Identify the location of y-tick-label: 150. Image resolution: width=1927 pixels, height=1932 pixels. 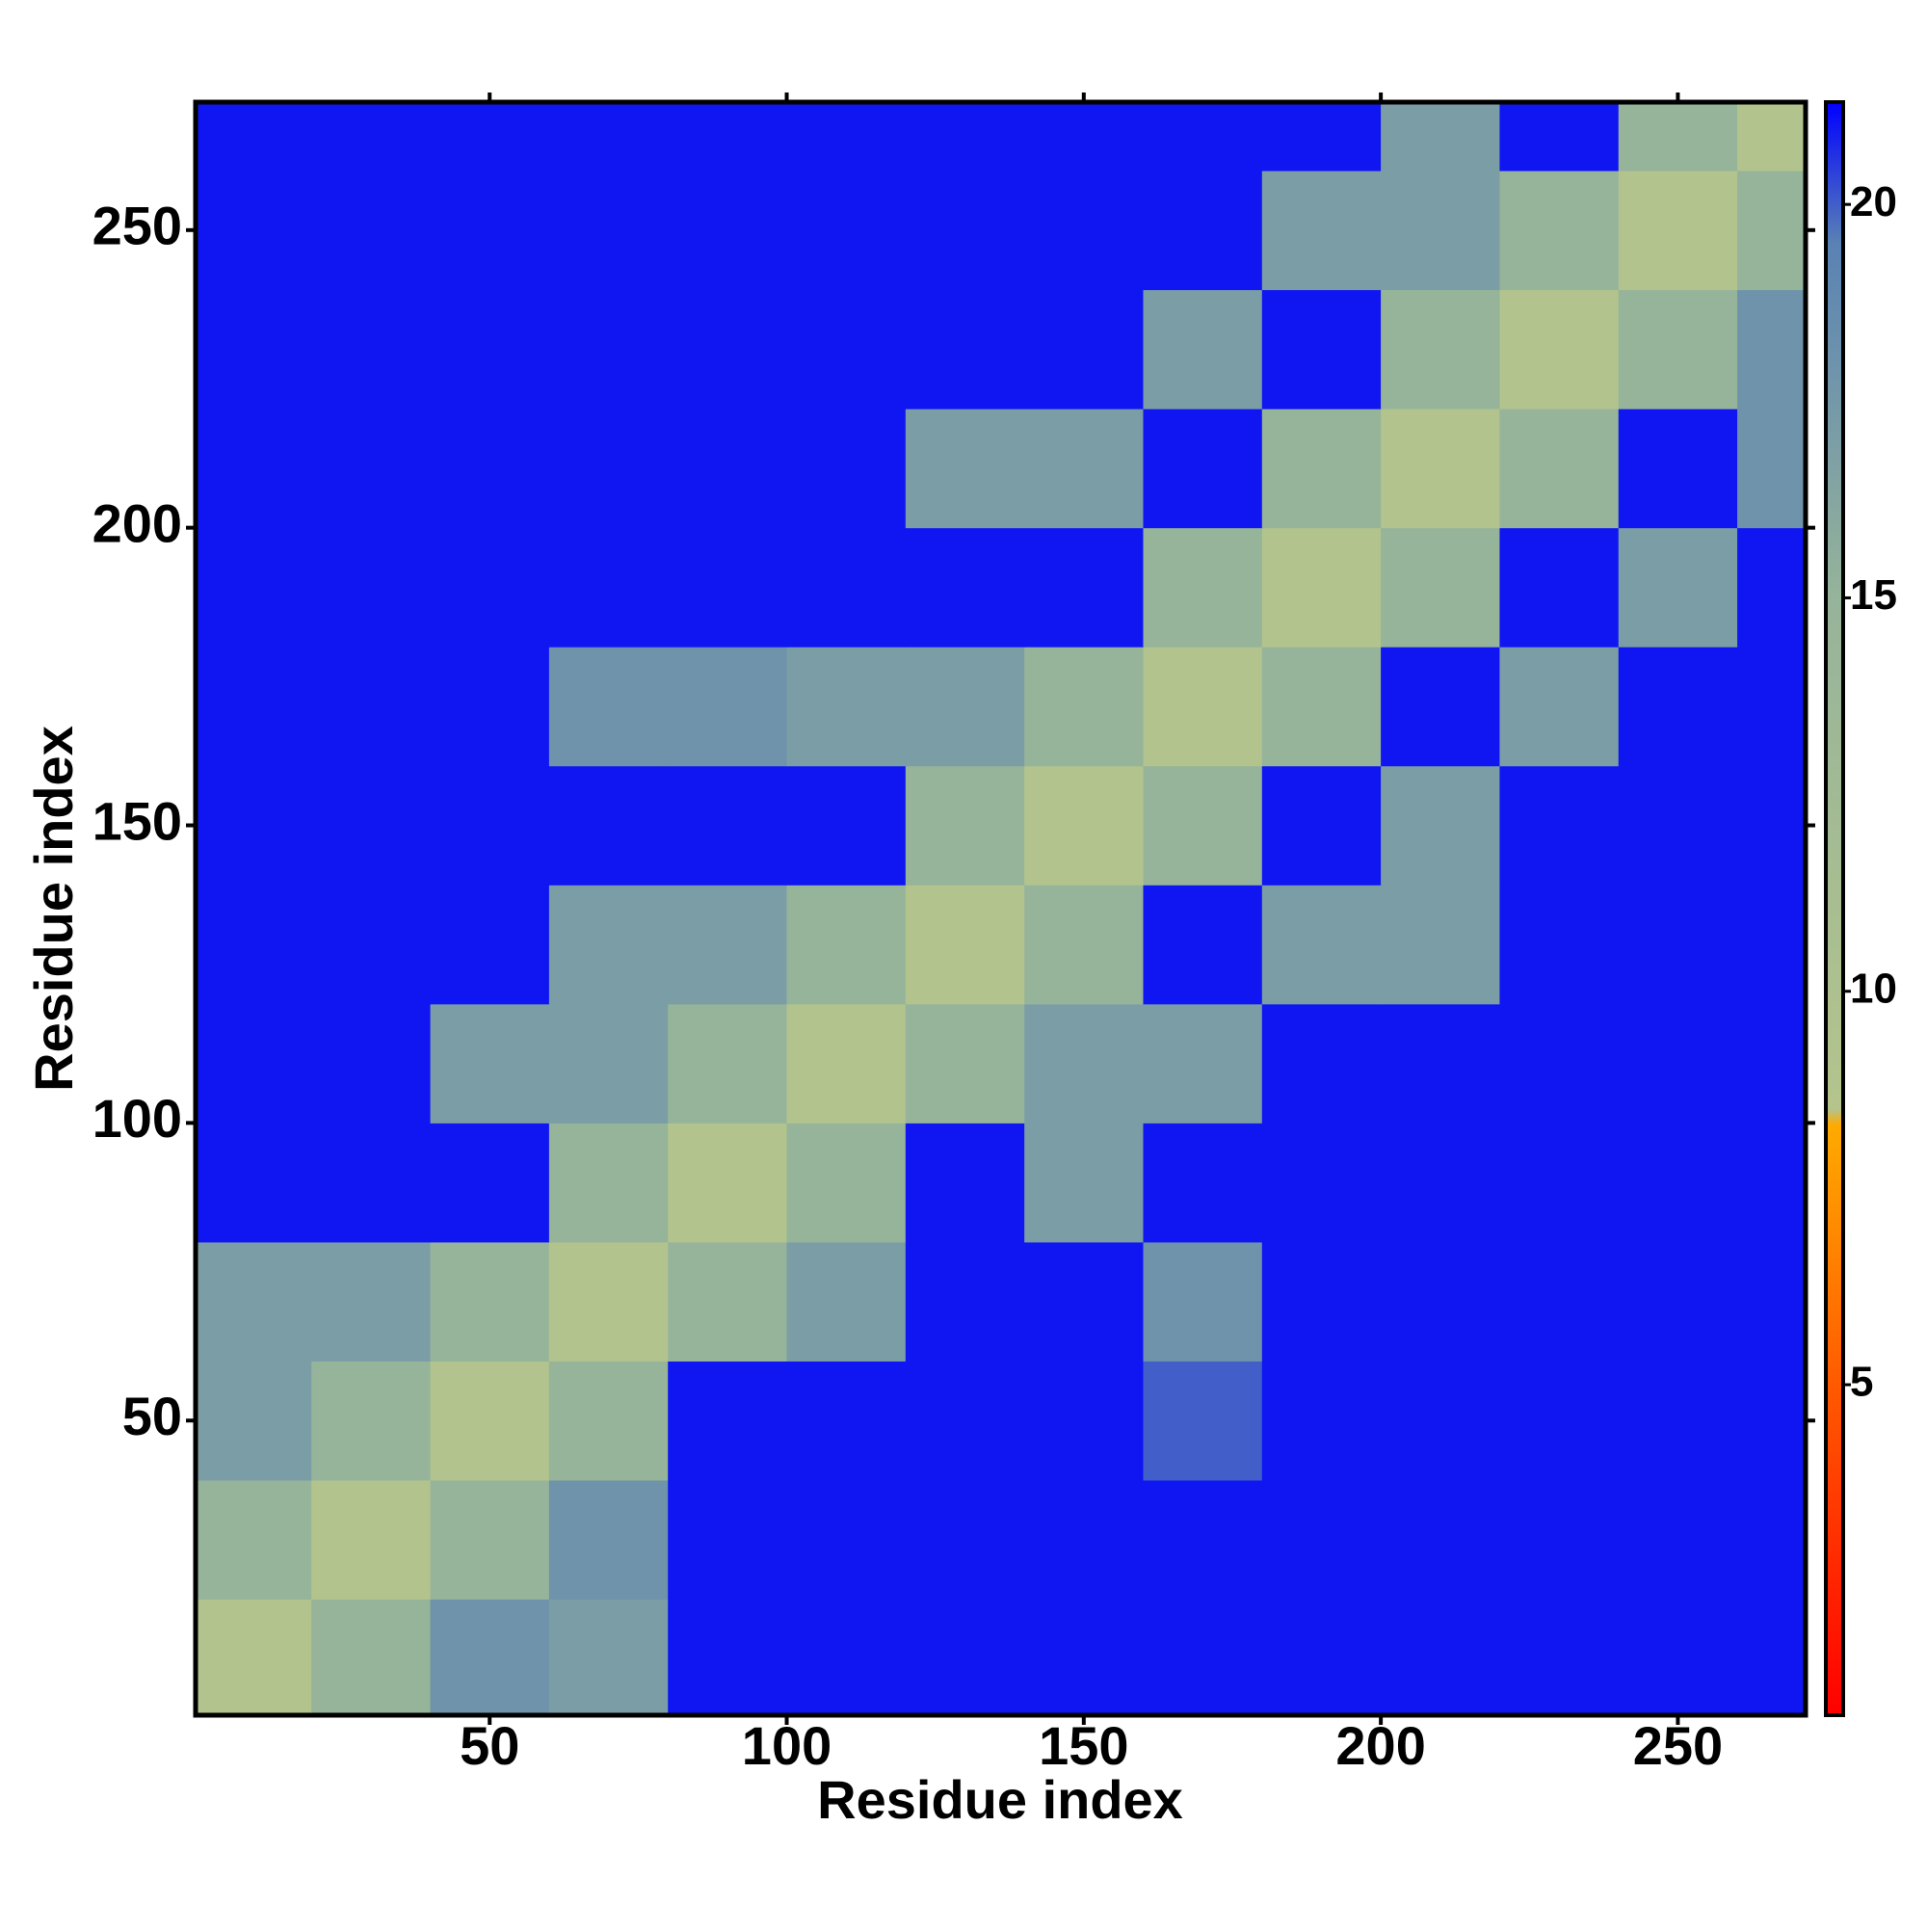
(137, 820).